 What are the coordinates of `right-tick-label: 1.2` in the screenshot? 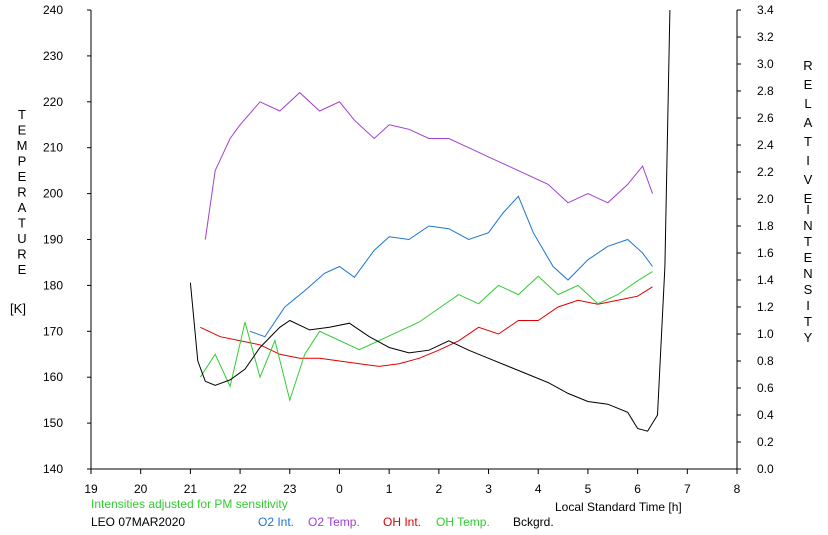 It's located at (765, 307).